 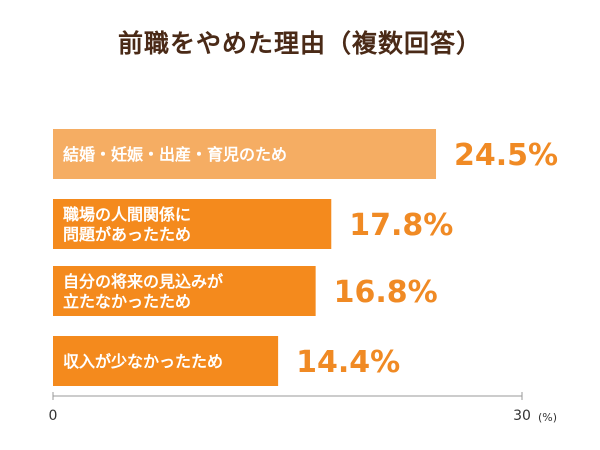 I want to click on bar-label-3-line-1: 自分の将来の見込みが, so click(x=143, y=281).